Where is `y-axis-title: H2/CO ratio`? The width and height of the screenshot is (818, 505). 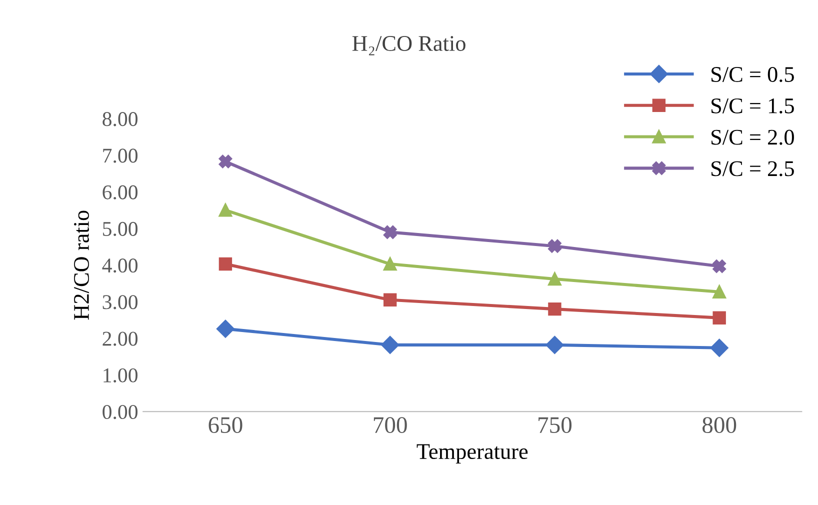
y-axis-title: H2/CO ratio is located at coordinates (81, 265).